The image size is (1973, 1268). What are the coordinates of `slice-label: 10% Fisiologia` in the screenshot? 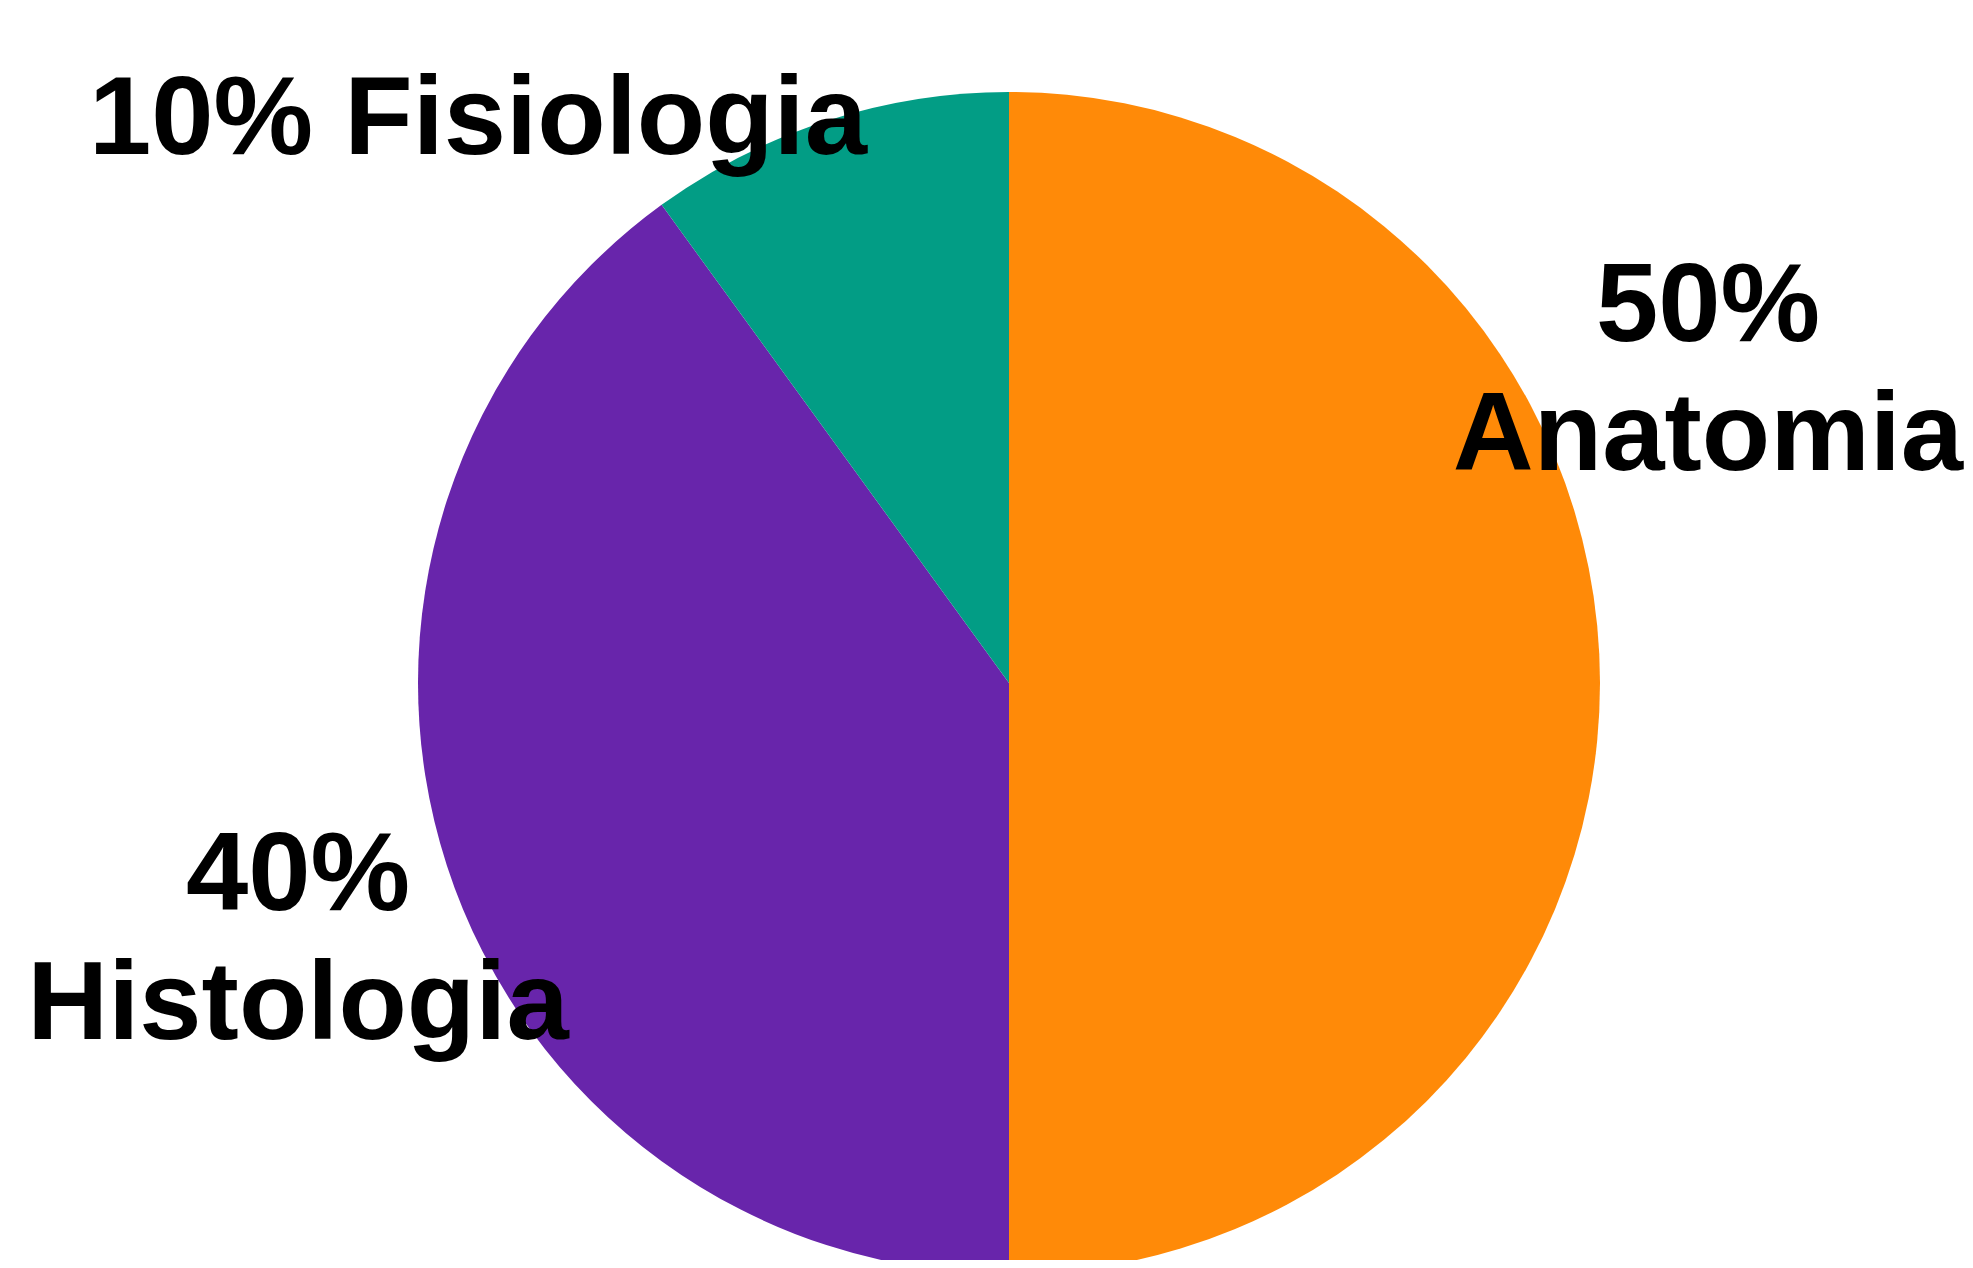 It's located at (478, 115).